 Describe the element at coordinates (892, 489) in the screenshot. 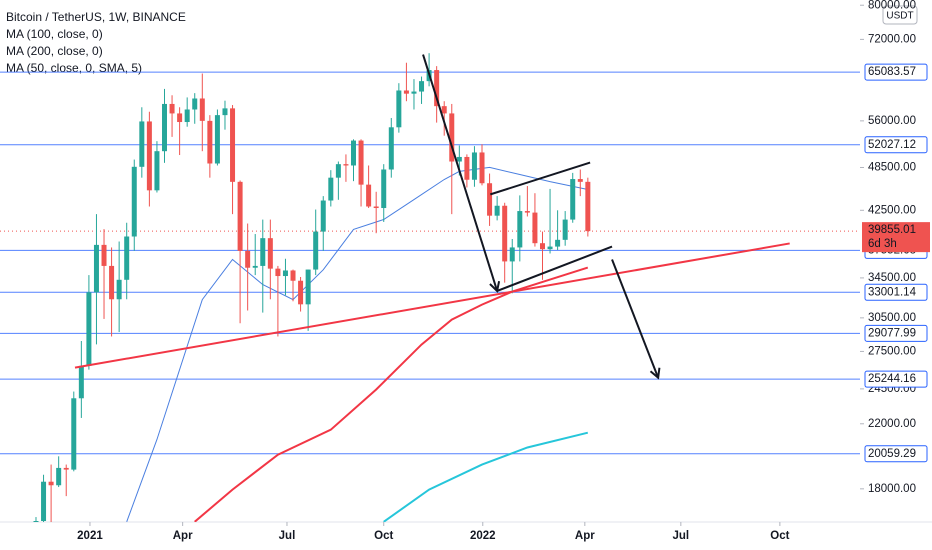

I see `y-tick-label: 18000.00` at that location.